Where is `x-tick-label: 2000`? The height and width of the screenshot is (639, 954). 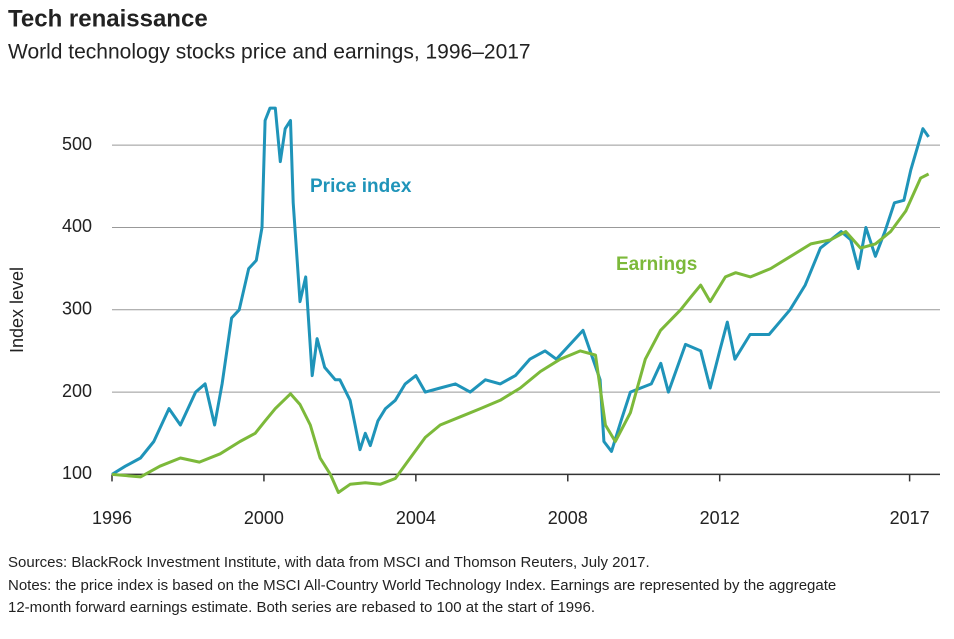 x-tick-label: 2000 is located at coordinates (264, 518).